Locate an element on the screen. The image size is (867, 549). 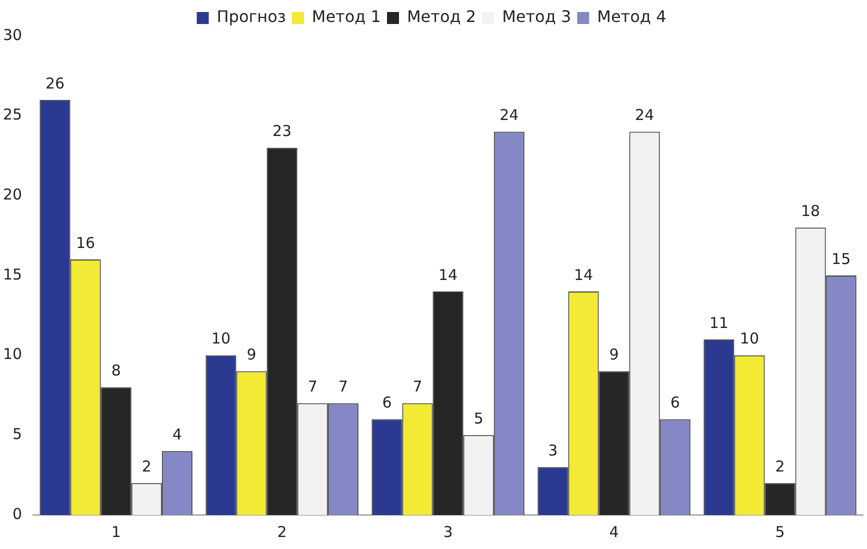
data-label: 15 is located at coordinates (841, 259).